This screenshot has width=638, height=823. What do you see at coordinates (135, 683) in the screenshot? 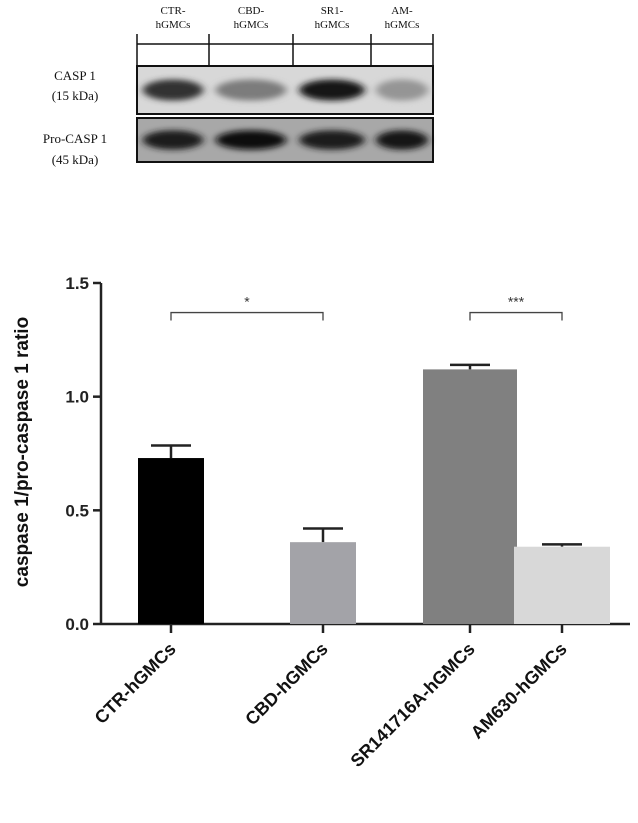
I see `x-tick-label: CTR-hGMCs` at bounding box center [135, 683].